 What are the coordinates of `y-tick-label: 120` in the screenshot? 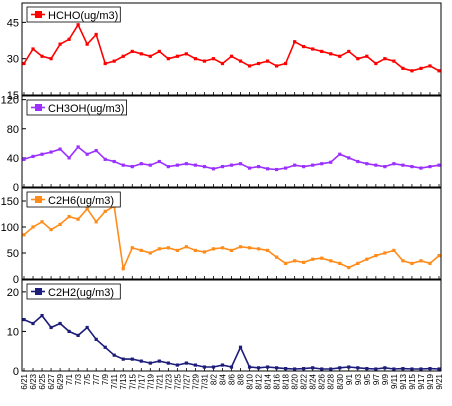 It's located at (10, 101).